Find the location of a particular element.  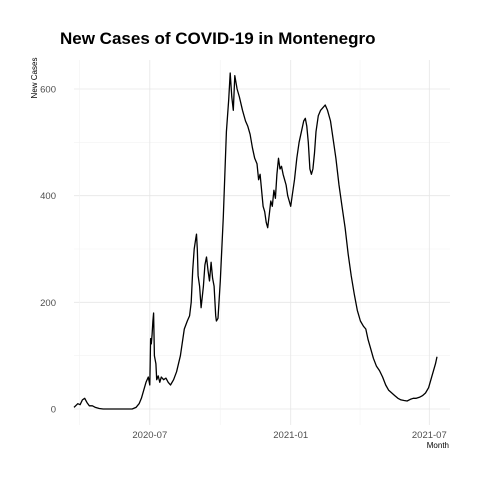

y-tick-label: 400 is located at coordinates (48, 196).